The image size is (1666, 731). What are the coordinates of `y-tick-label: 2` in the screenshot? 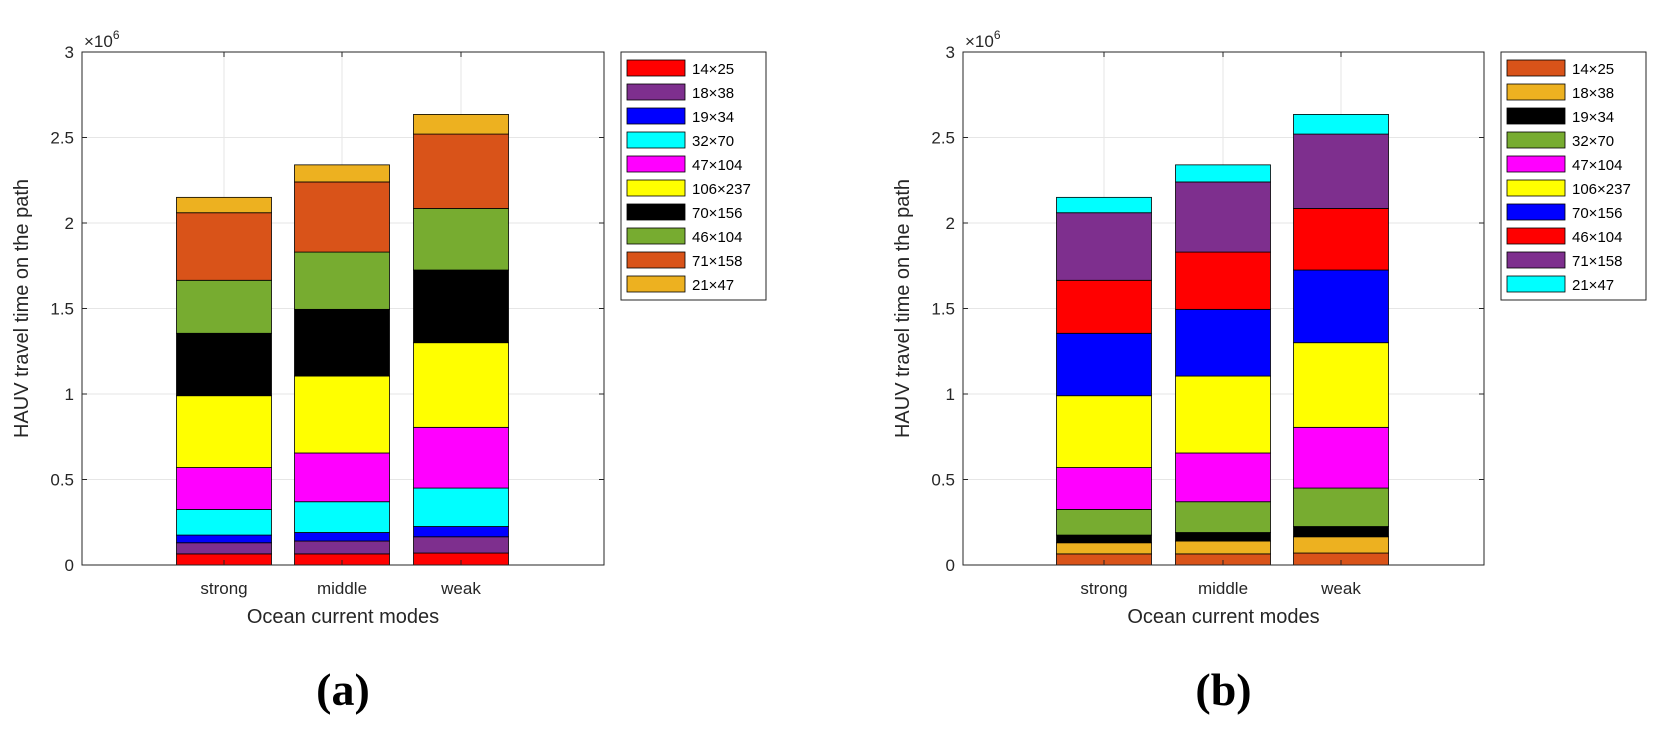 It's located at (69, 223).